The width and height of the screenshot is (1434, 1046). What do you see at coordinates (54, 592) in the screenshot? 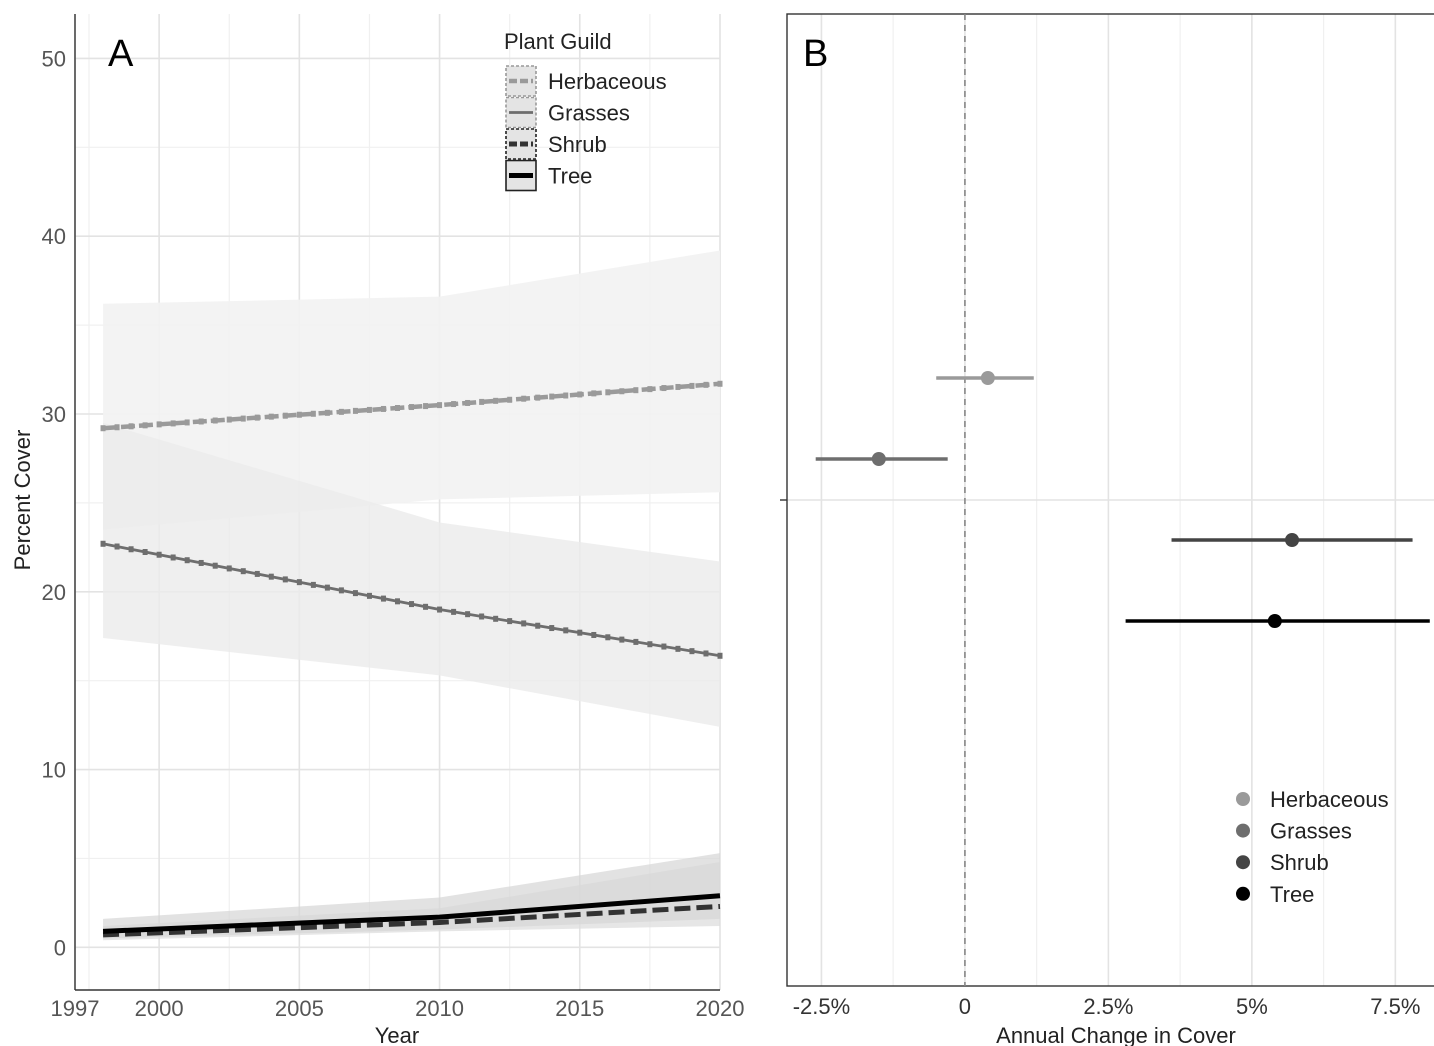
I see `panel-a-y-tick-label: 20` at bounding box center [54, 592].